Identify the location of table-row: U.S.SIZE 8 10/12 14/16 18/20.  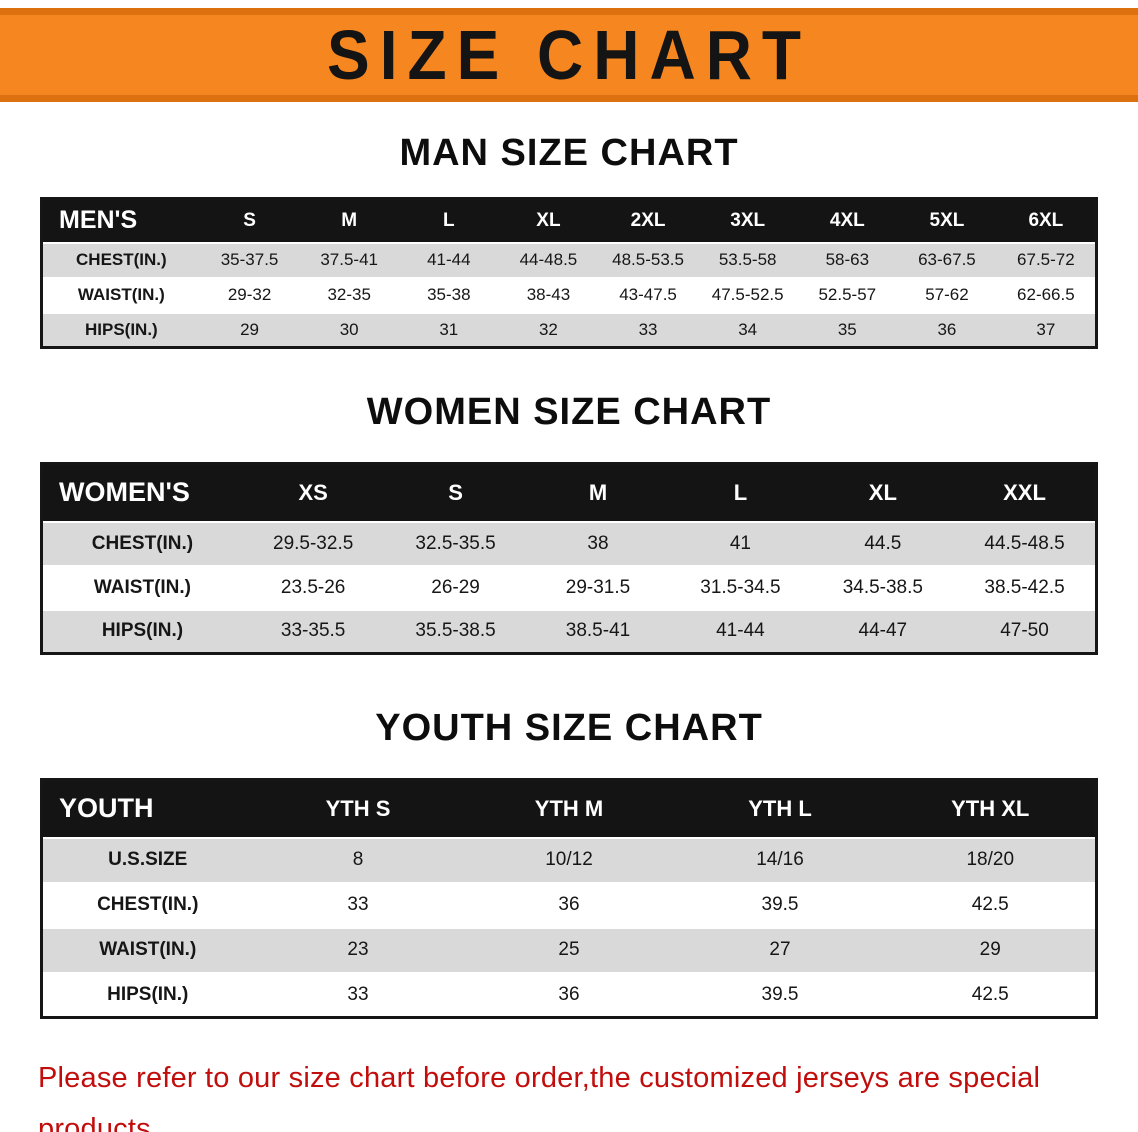
(569, 860).